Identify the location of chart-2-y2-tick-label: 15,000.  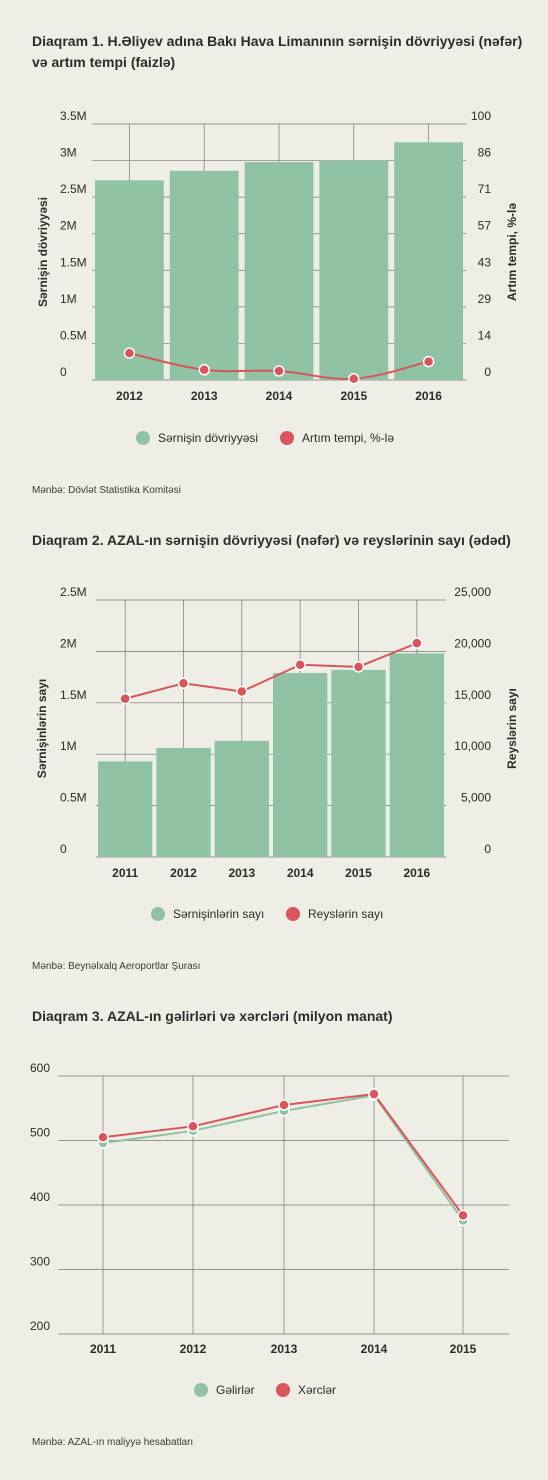
(472, 695).